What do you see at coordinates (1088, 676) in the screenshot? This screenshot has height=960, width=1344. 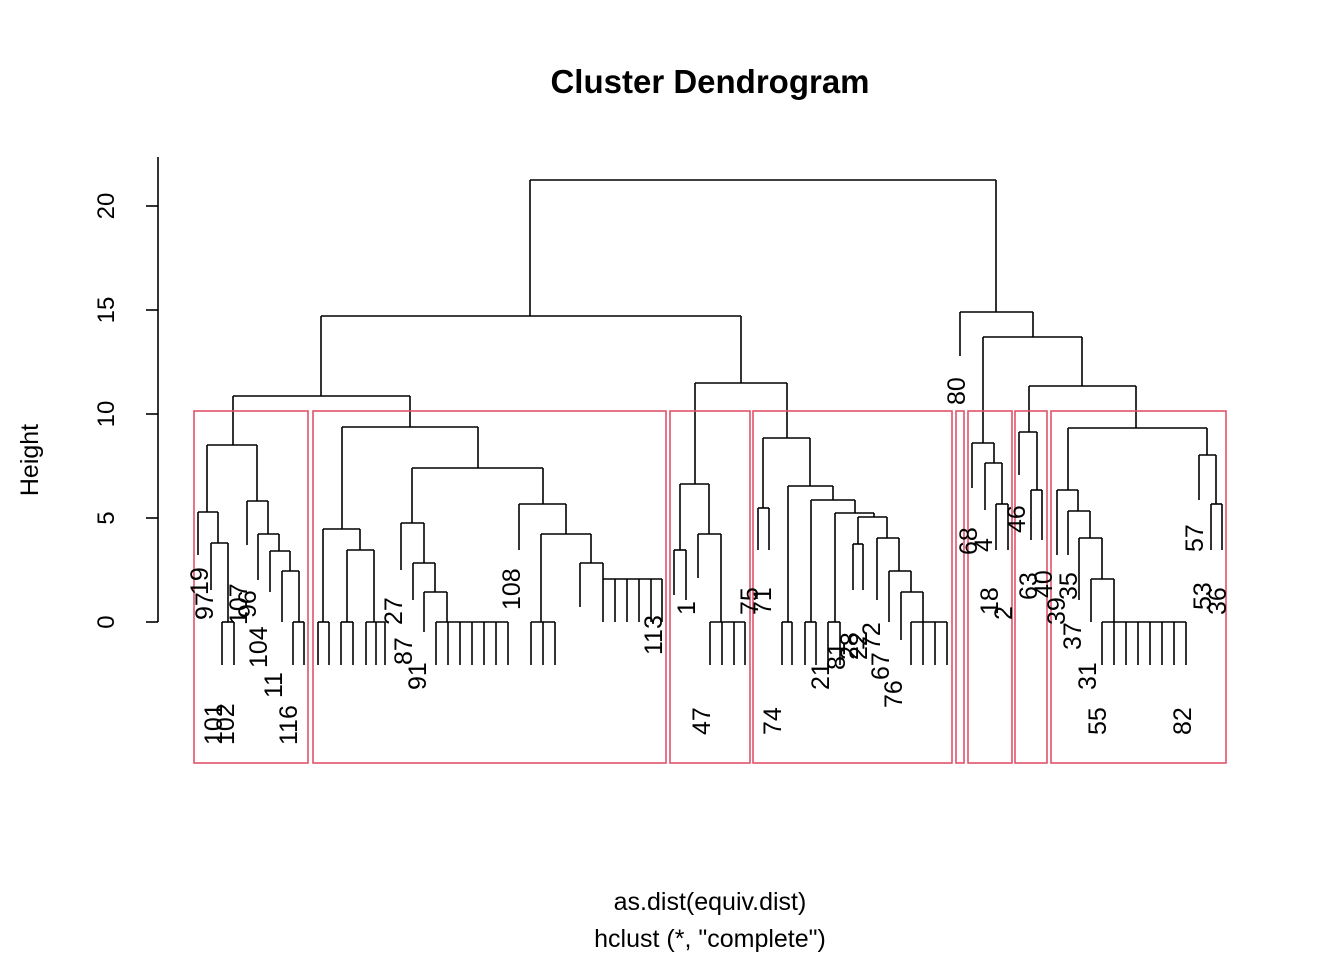 I see `leaf-label: 31` at bounding box center [1088, 676].